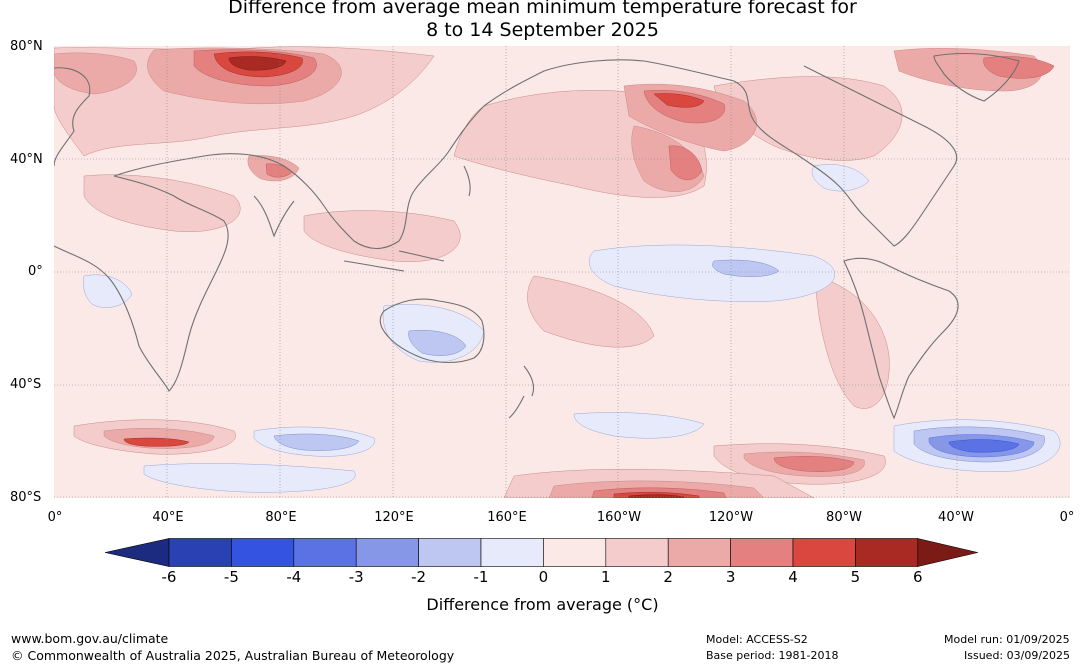 This screenshot has height=667, width=1085. Describe the element at coordinates (169, 577) in the screenshot. I see `colorbar-tick-label: -6` at that location.